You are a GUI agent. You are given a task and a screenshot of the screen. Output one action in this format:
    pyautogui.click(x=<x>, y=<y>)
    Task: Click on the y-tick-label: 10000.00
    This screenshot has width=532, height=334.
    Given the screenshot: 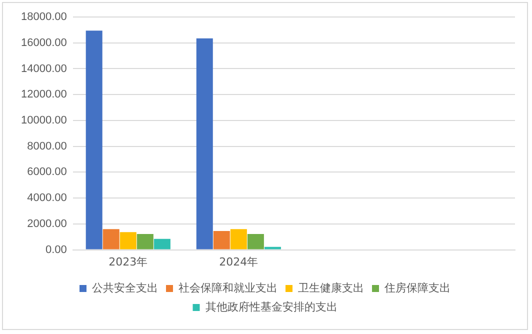 What is the action you would take?
    pyautogui.click(x=43, y=120)
    